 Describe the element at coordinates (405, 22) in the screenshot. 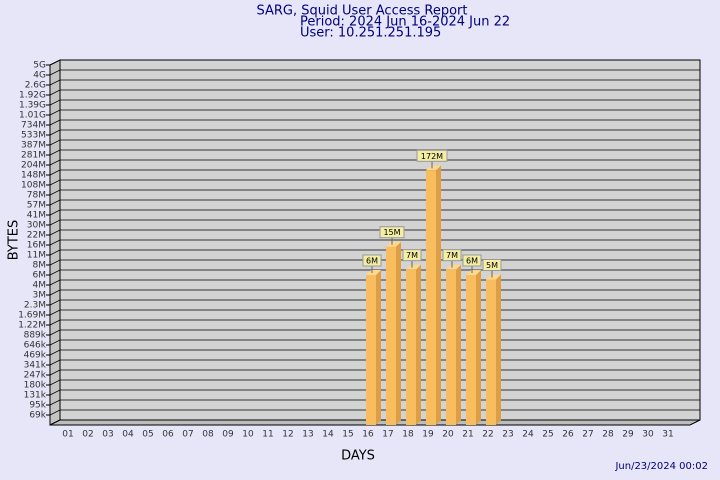

I see `chart-subtitle: Period: 2024 Jun 16-2024 Jun 22` at that location.